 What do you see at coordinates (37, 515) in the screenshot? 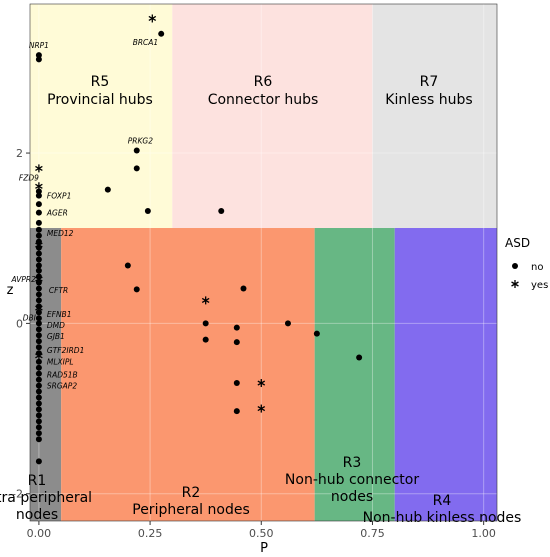
I see `region-label-r1: nodes` at bounding box center [37, 515].